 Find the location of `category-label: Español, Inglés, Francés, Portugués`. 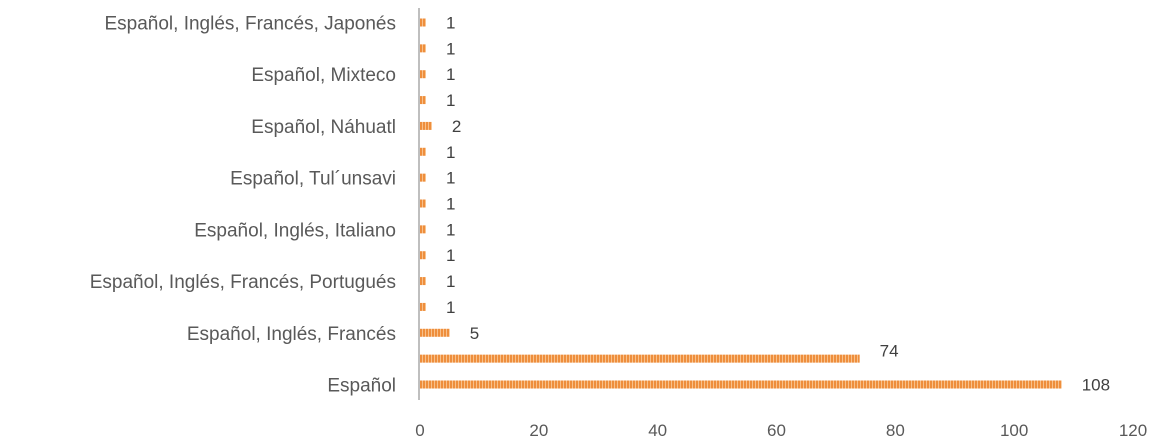

category-label: Español, Inglés, Francés, Portugués is located at coordinates (243, 282).